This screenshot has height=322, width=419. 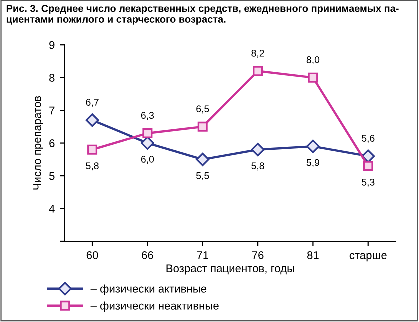 What do you see at coordinates (52, 45) in the screenshot?
I see `y-tick-label: 9` at bounding box center [52, 45].